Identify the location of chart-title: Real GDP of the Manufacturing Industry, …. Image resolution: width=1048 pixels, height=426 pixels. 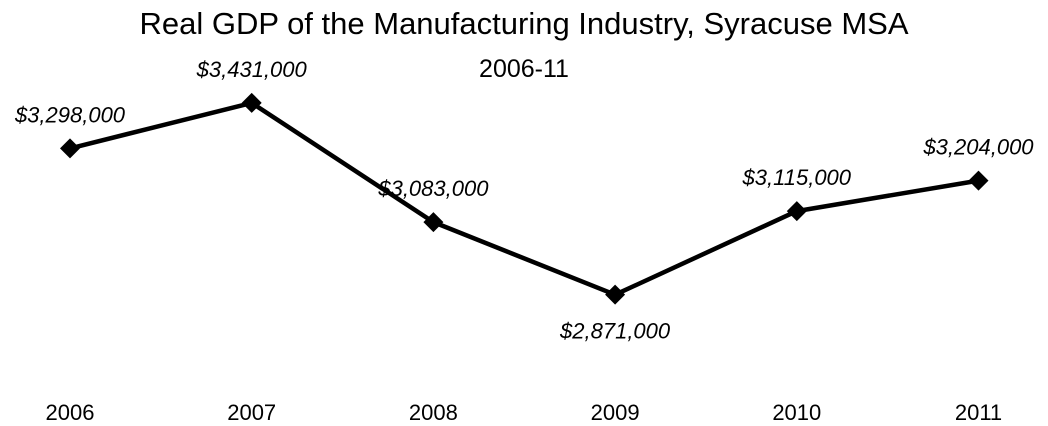
(523, 23).